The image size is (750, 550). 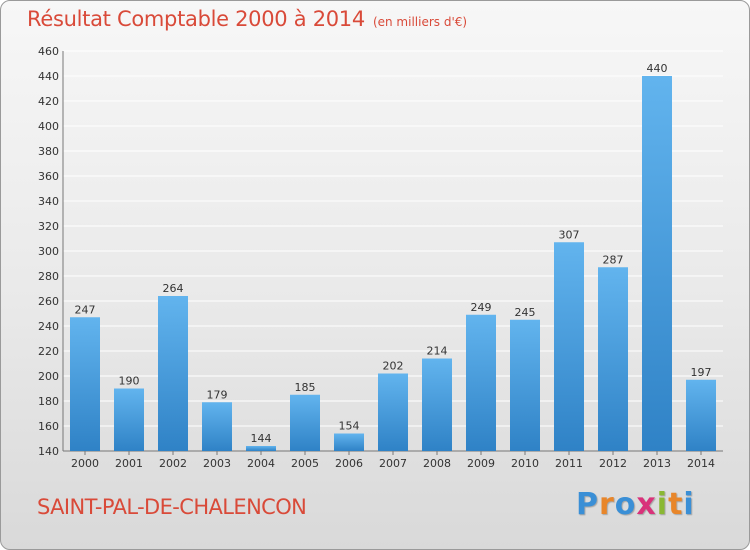 What do you see at coordinates (701, 463) in the screenshot?
I see `x-tick-label: 2014` at bounding box center [701, 463].